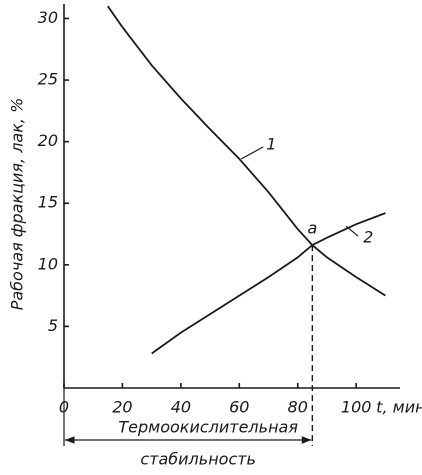 The height and width of the screenshot is (475, 422). What do you see at coordinates (17, 204) in the screenshot?
I see `y-axis-label: Рабочая фракция, лак, %` at bounding box center [17, 204].